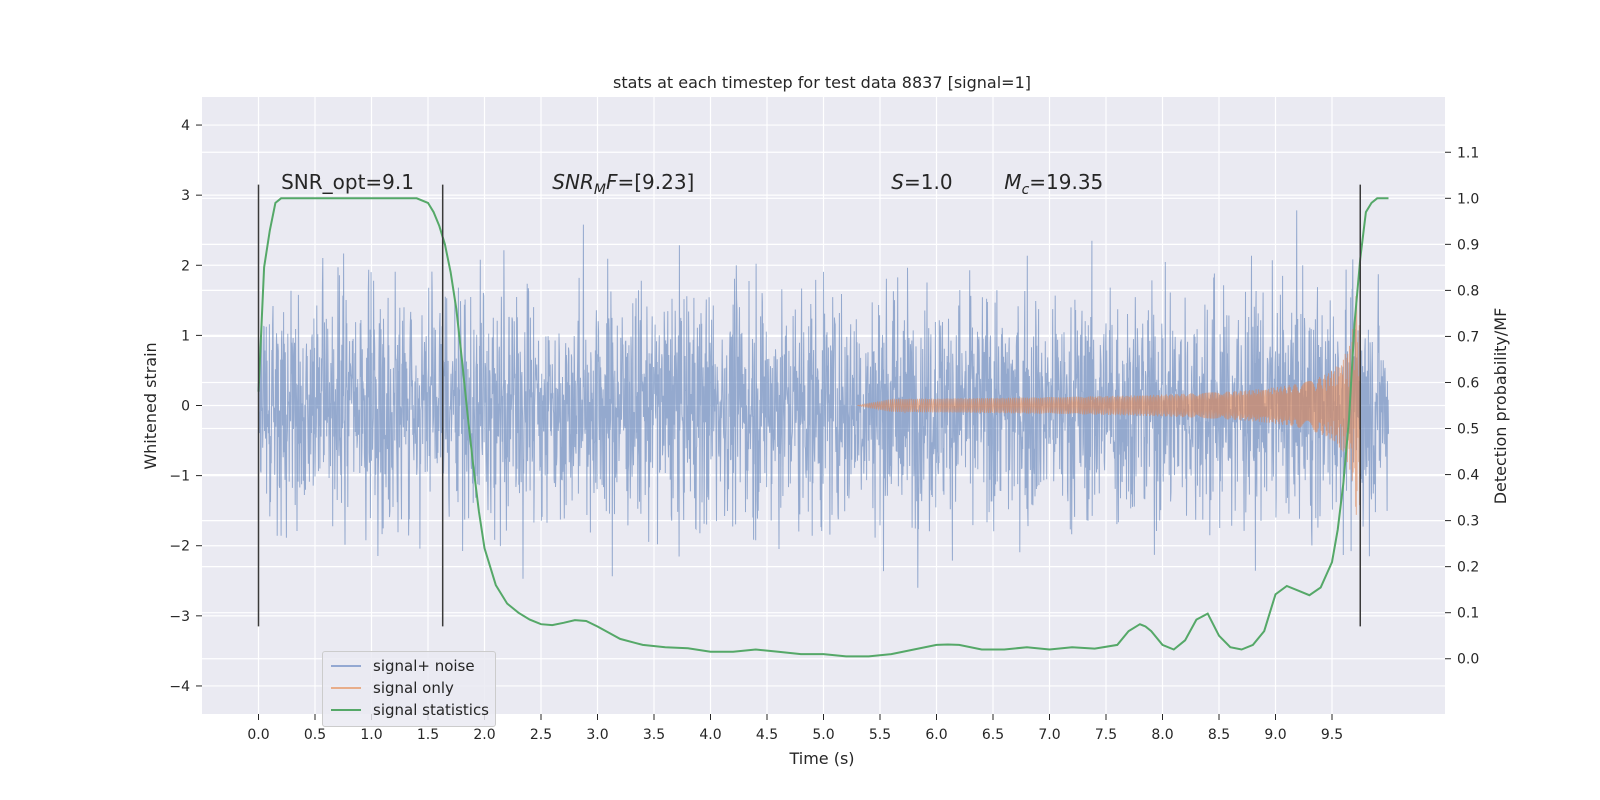 The height and width of the screenshot is (800, 1600). I want to click on legend-item-signal-statistics: signal statistics, so click(410, 710).